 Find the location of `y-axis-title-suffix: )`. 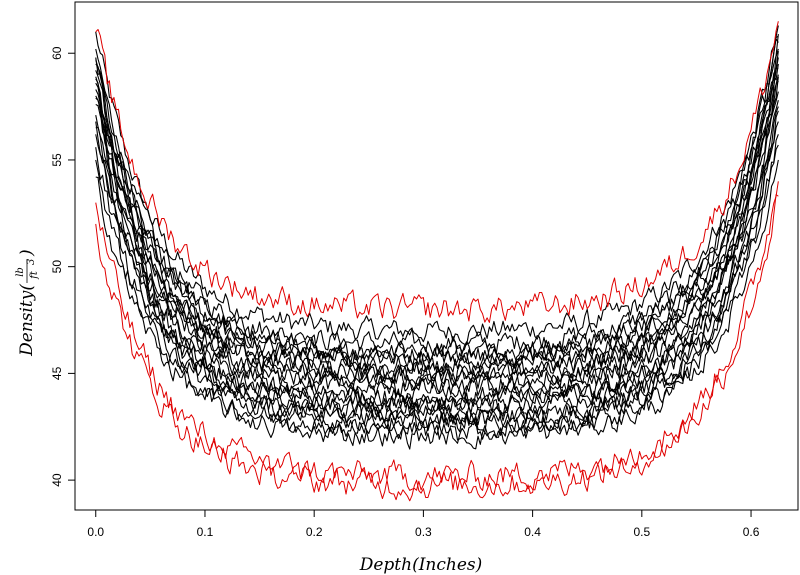

y-axis-title-suffix: ) is located at coordinates (27, 253).